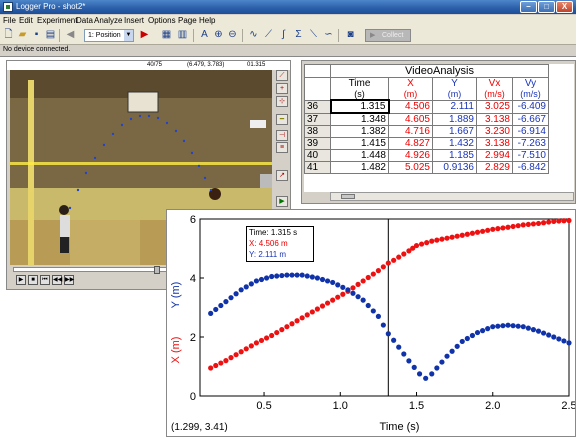  I want to click on column-header-vy: Vy (m/s), so click(530, 89).